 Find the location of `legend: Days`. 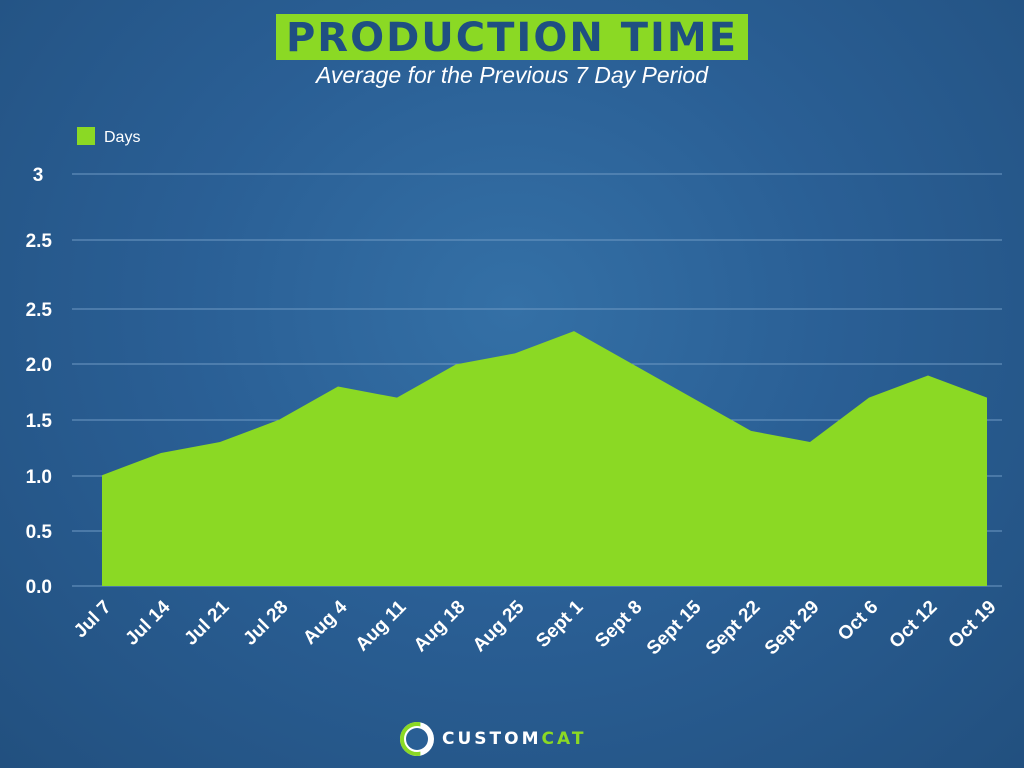

legend: Days is located at coordinates (108, 136).